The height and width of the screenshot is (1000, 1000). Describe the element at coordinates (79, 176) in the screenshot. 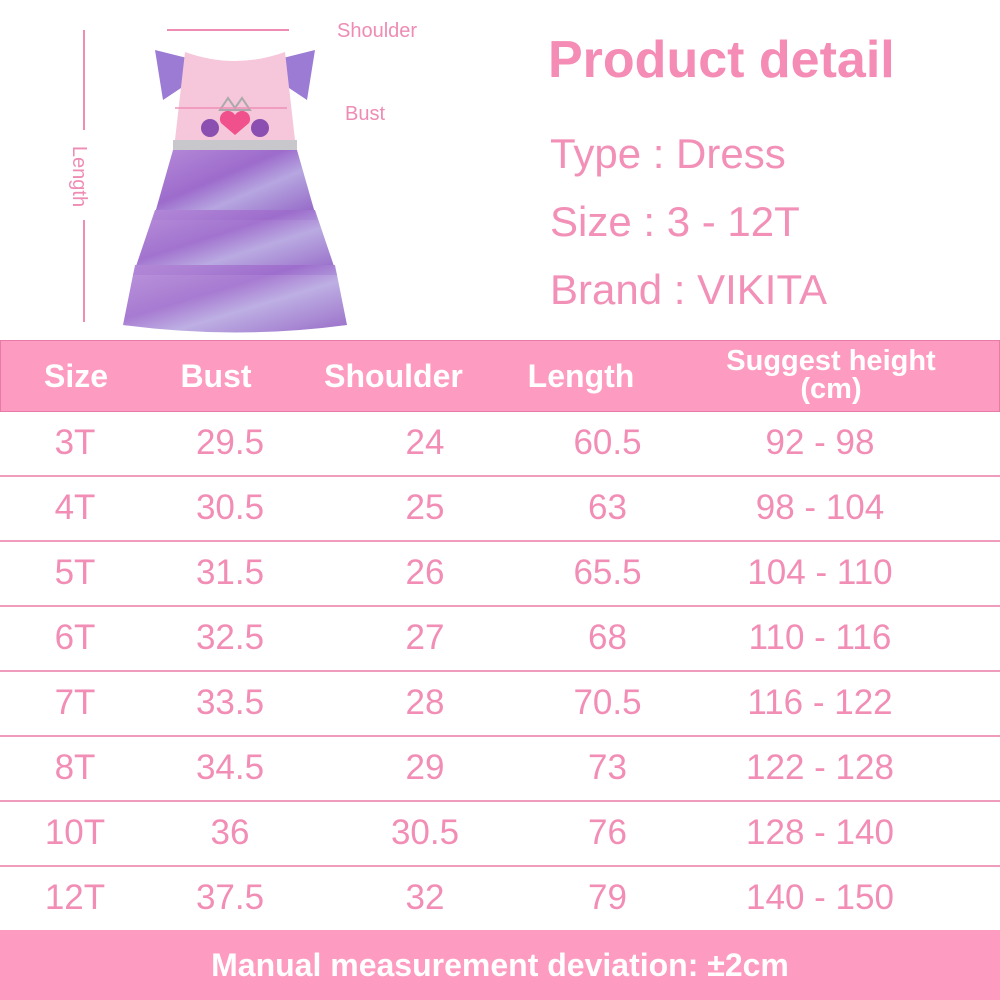

I see `length-label: Length` at that location.